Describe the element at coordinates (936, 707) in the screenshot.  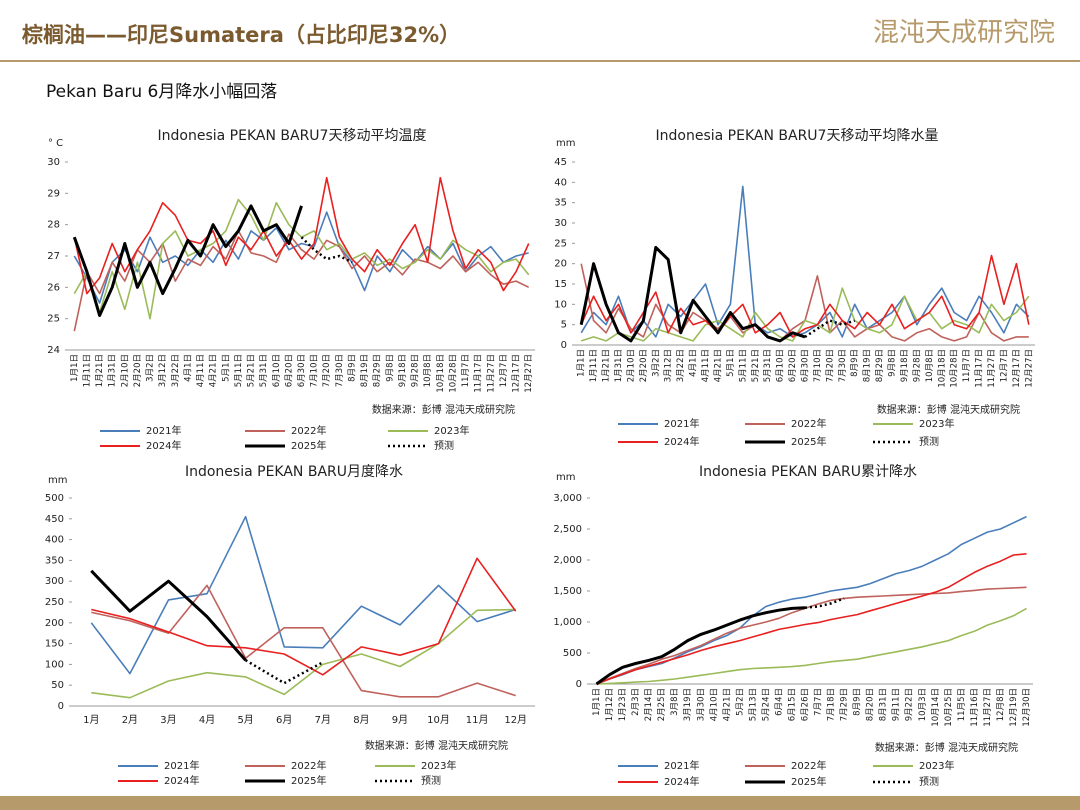
I see `x-tick-label: 10月14日` at that location.